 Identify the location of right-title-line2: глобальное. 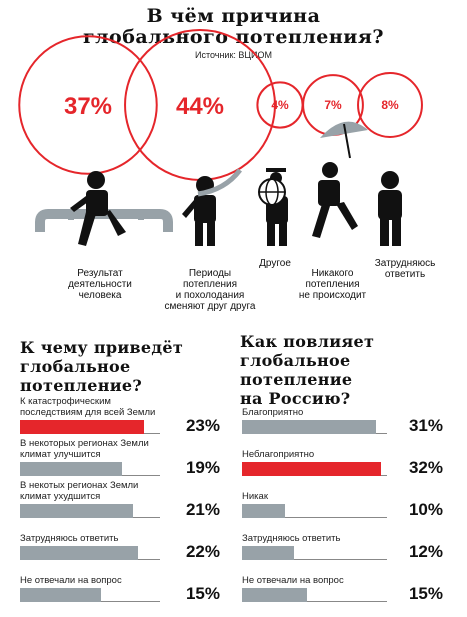
(295, 360).